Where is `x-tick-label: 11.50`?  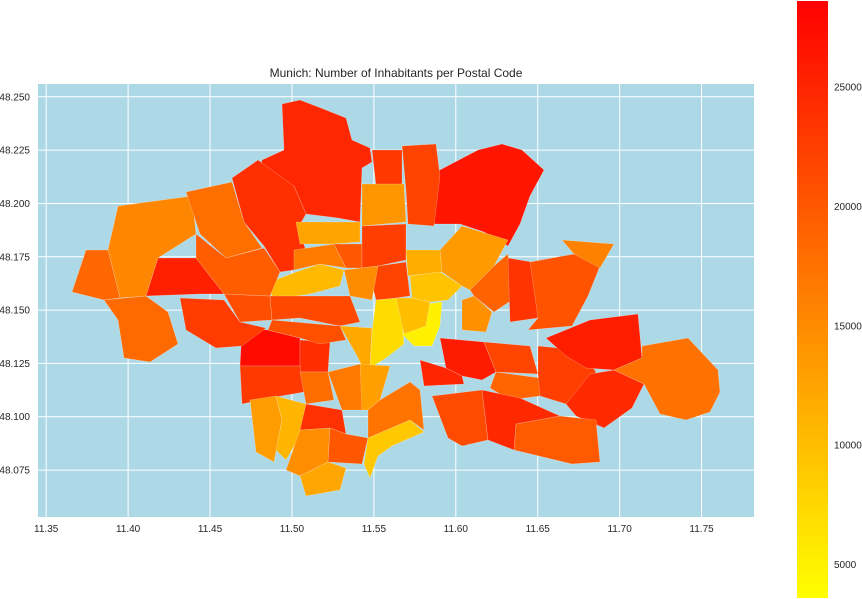 x-tick-label: 11.50 is located at coordinates (292, 529).